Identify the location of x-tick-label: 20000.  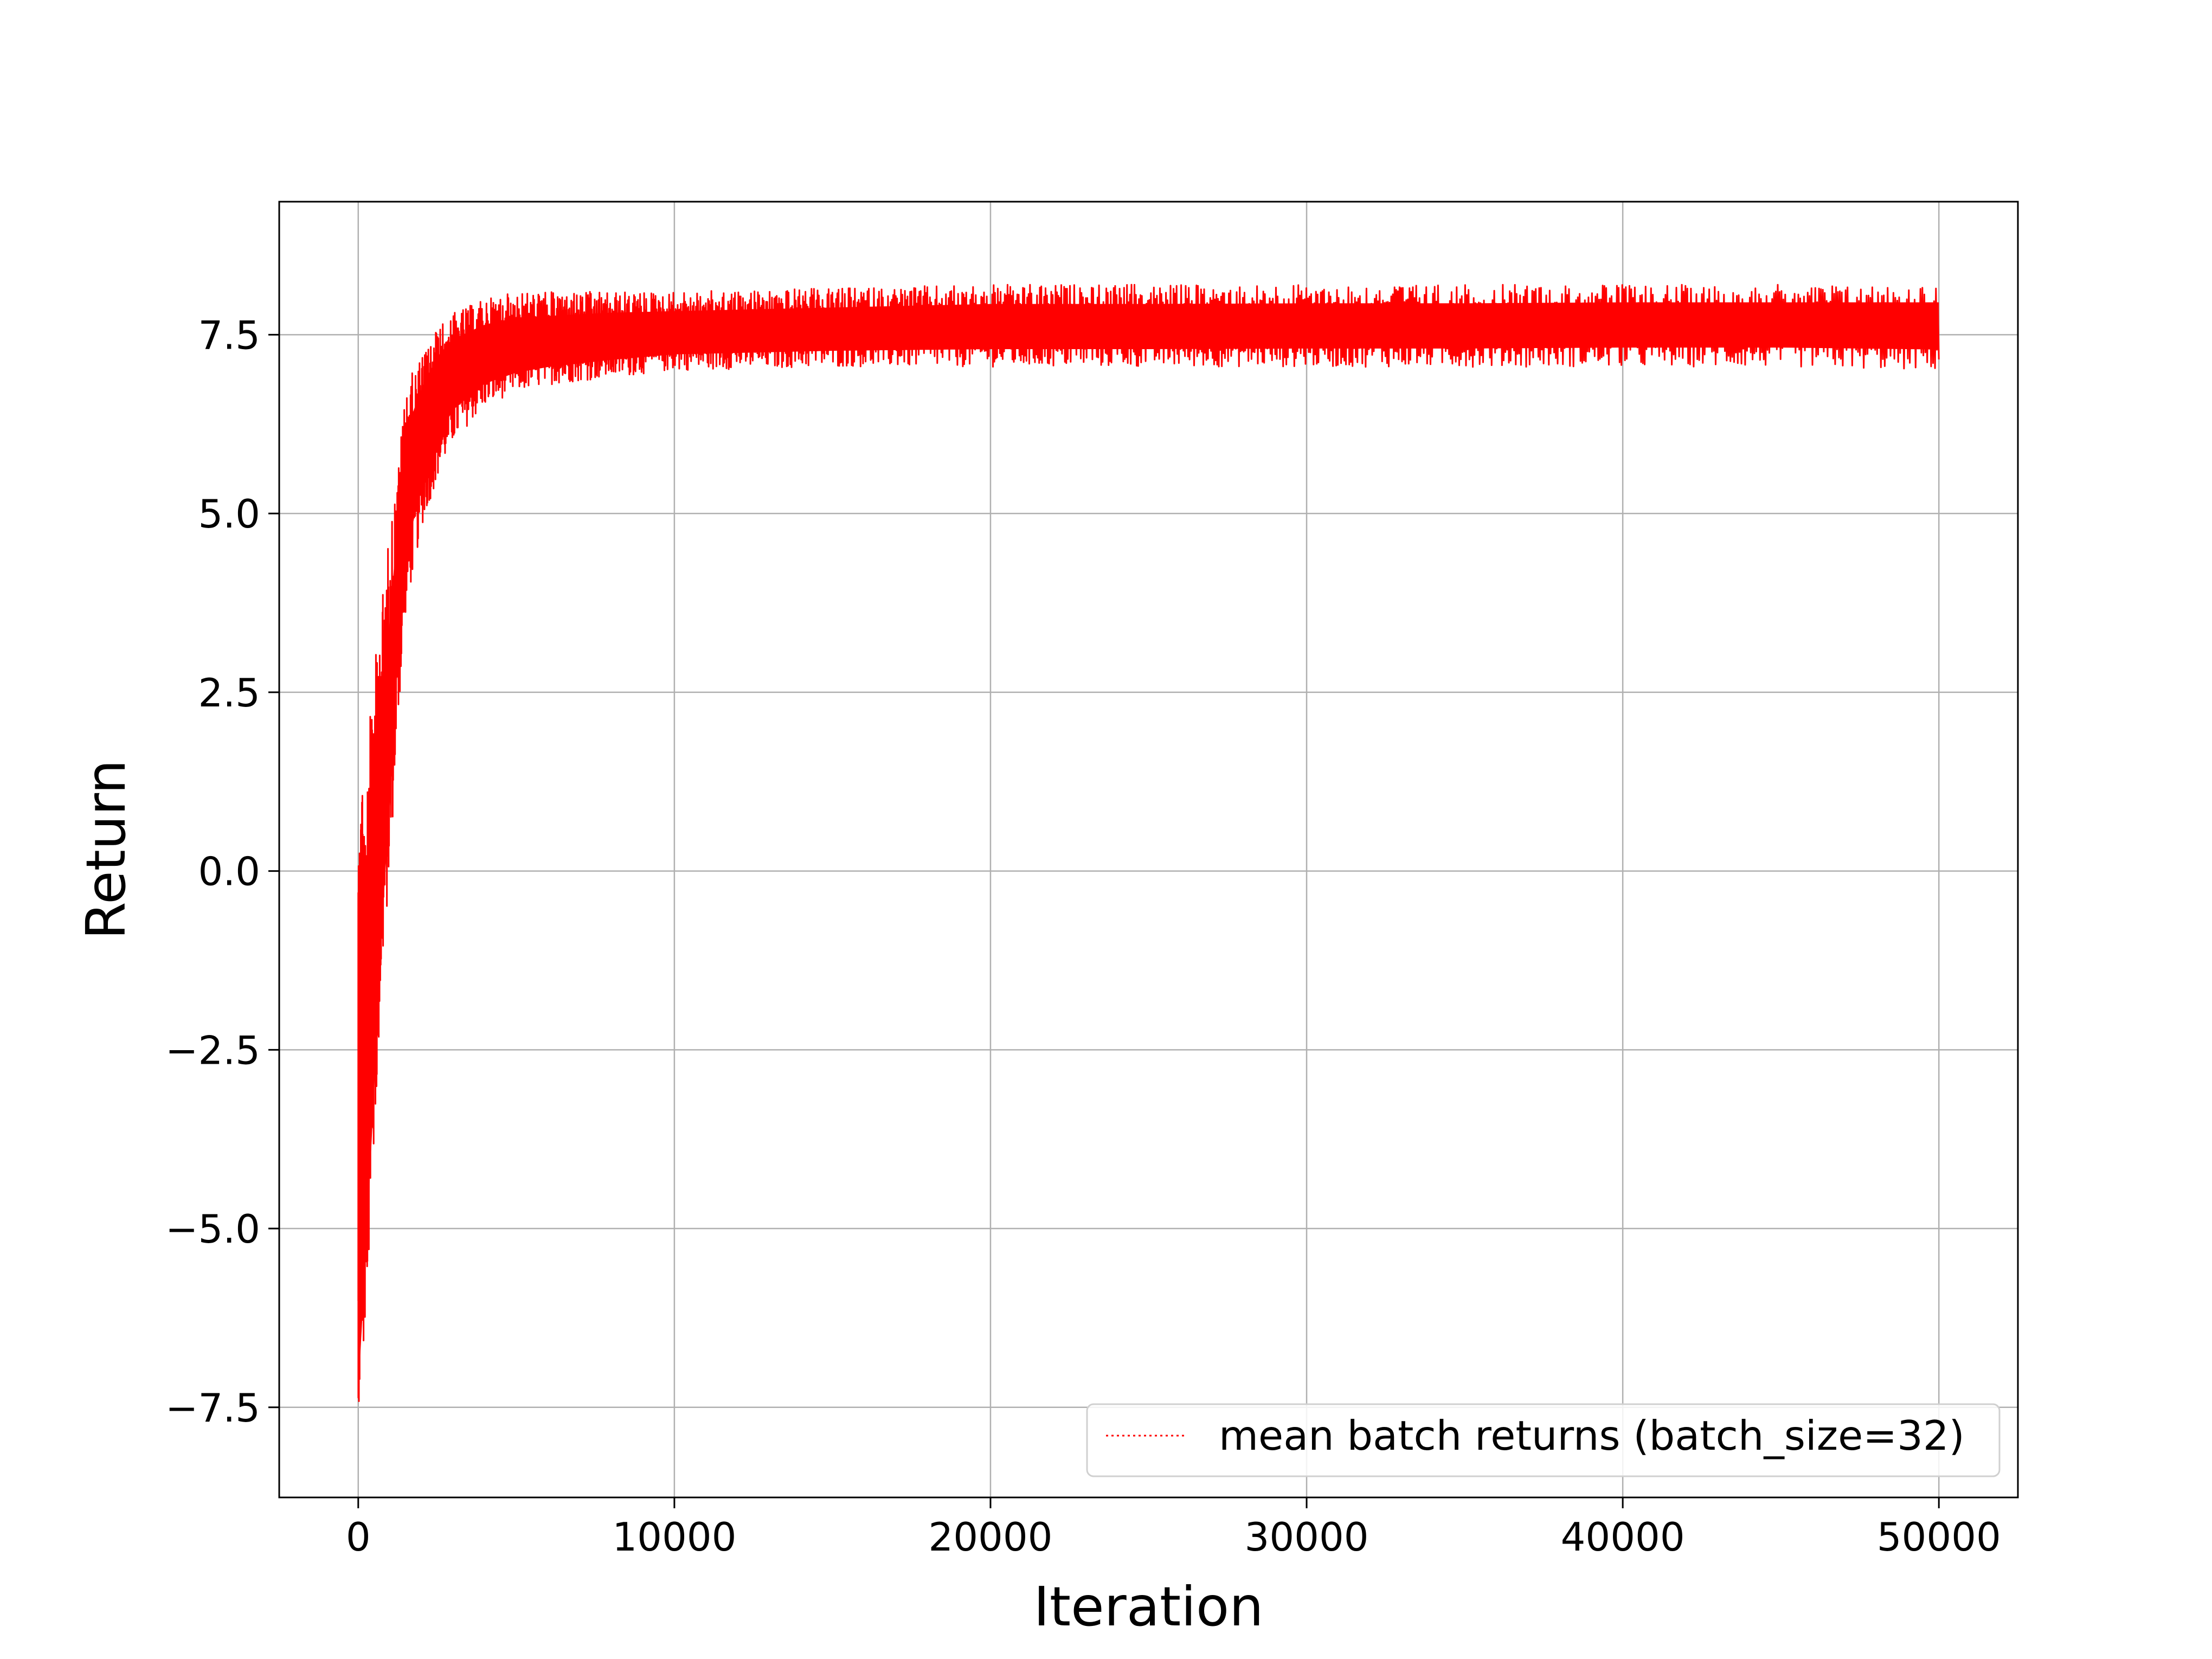
(990, 1537).